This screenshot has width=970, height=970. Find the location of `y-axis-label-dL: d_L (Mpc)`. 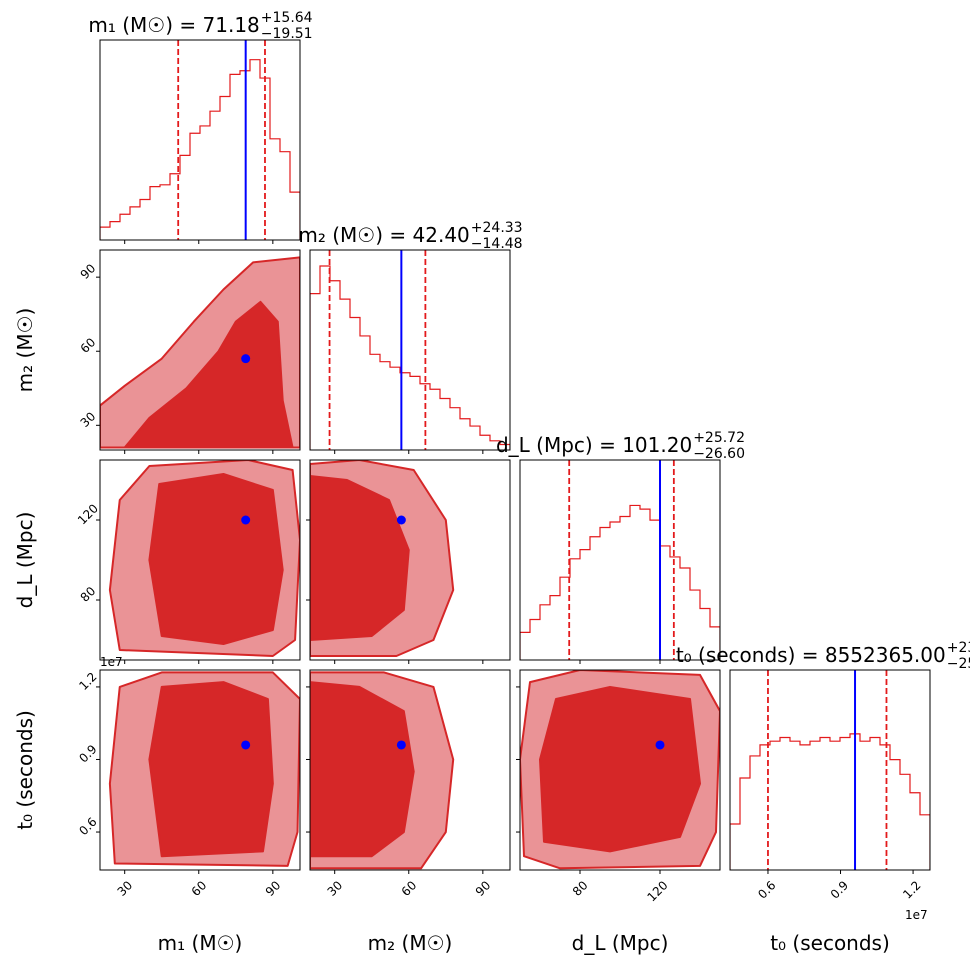

y-axis-label-dL: d_L (Mpc) is located at coordinates (25, 560).